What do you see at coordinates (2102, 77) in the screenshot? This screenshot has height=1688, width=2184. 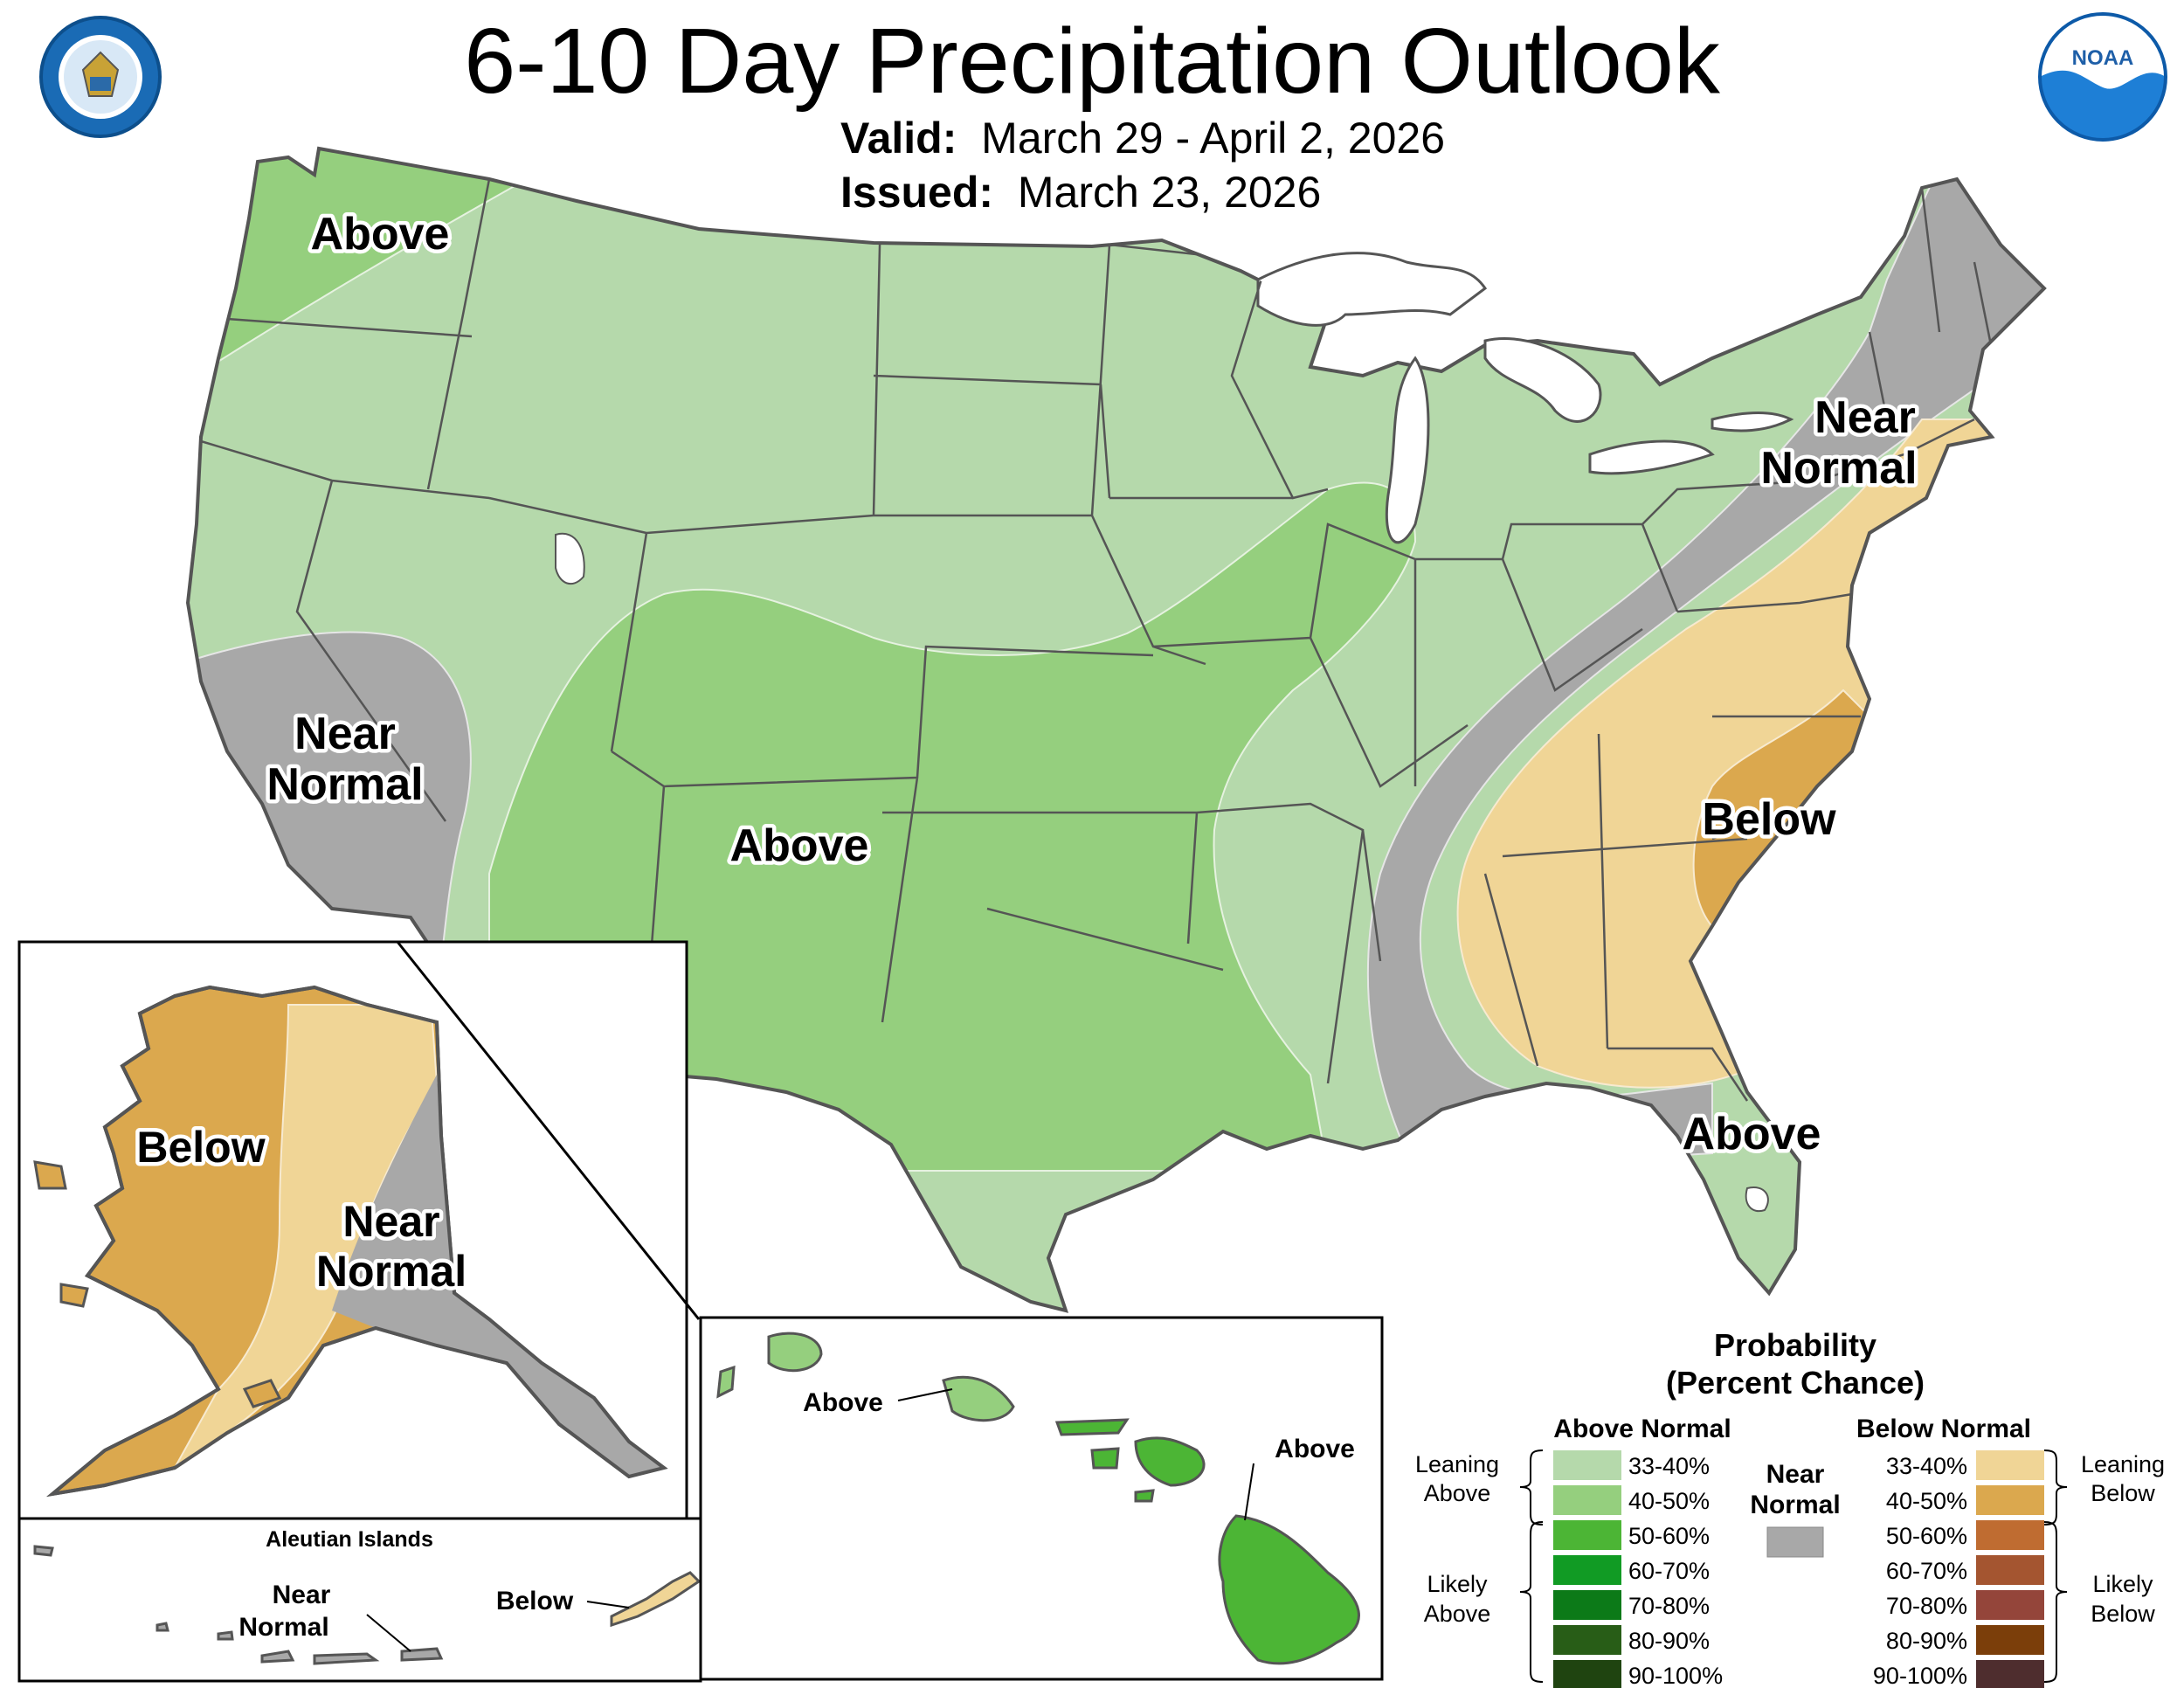 I see `noaa-logo: NOAA` at bounding box center [2102, 77].